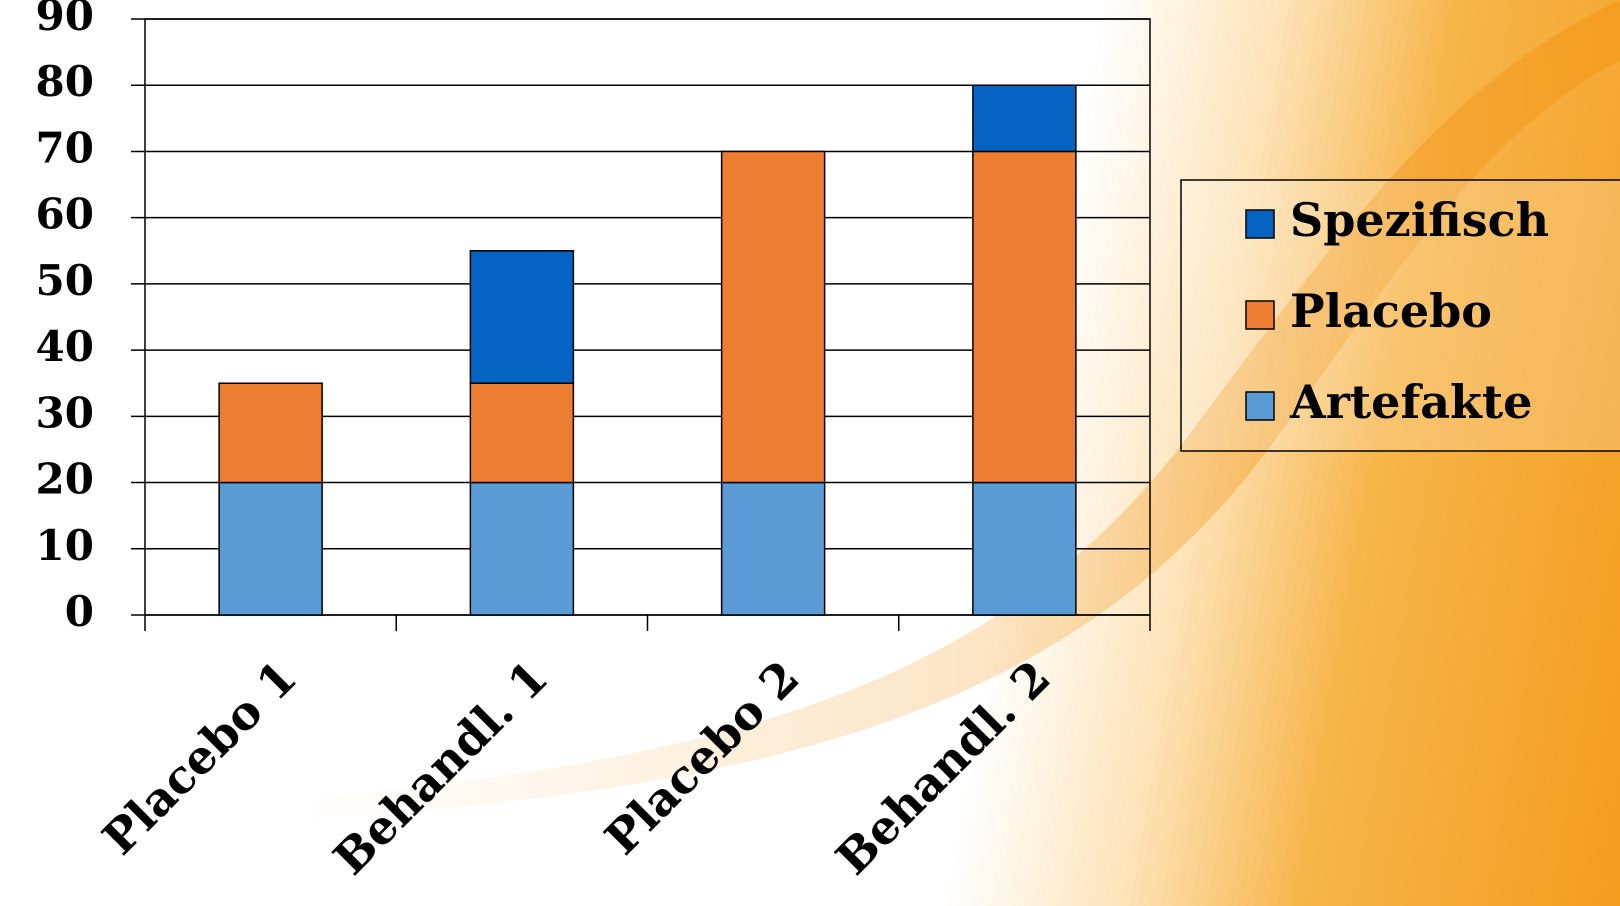 This screenshot has width=1620, height=906. Describe the element at coordinates (65, 346) in the screenshot. I see `y-tick-label: 40` at that location.